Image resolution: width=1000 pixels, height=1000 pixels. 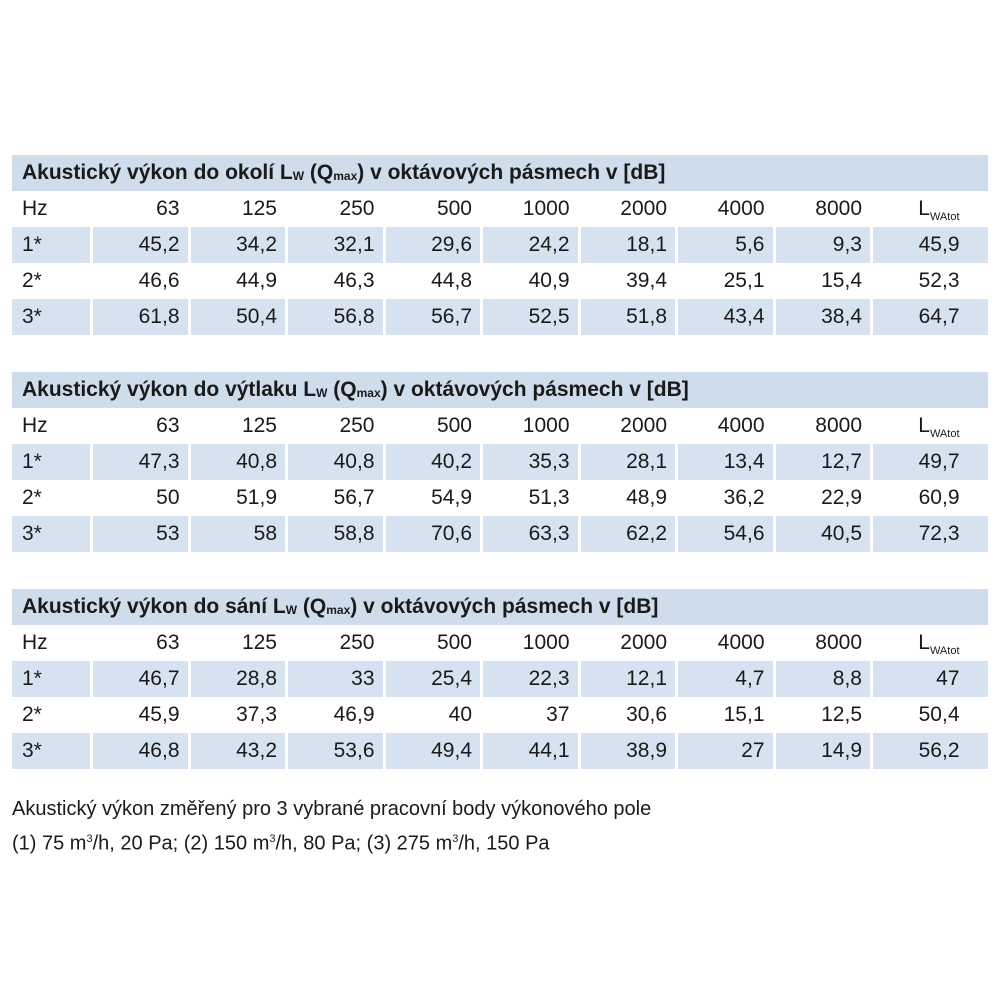 What do you see at coordinates (334, 209) in the screenshot?
I see `header-cell: 250` at bounding box center [334, 209].